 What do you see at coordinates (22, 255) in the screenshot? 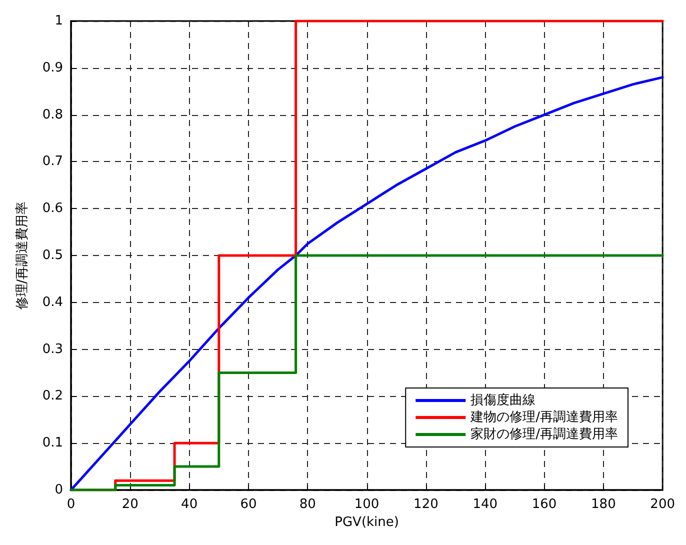
I see `y-axis-title: 修理/再調達費用率` at bounding box center [22, 255].